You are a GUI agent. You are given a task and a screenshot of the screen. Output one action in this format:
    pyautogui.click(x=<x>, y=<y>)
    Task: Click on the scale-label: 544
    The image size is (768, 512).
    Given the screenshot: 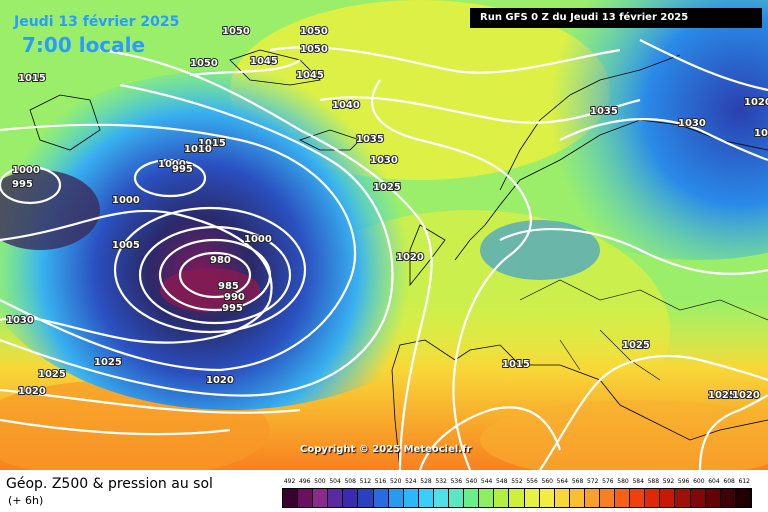 What is the action you would take?
    pyautogui.click(x=486, y=481)
    